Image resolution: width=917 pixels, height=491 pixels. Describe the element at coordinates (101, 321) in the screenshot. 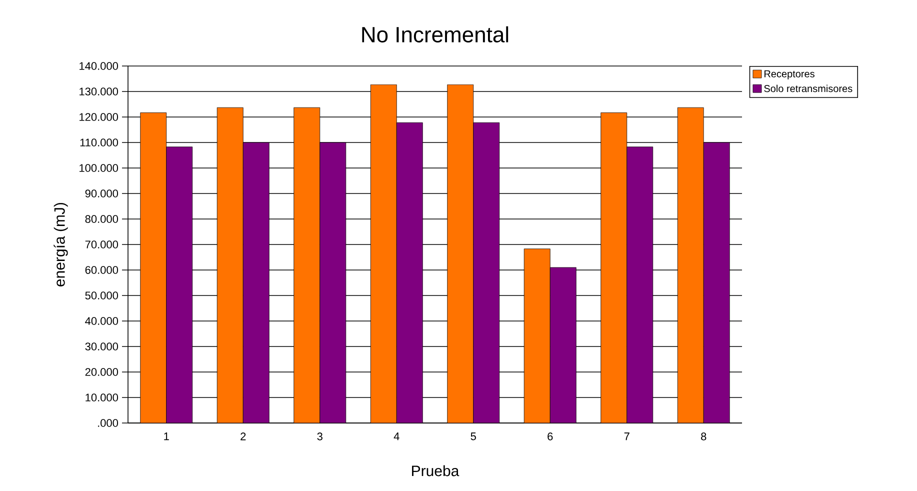

I see `y-tick-label: 40.000` at that location.